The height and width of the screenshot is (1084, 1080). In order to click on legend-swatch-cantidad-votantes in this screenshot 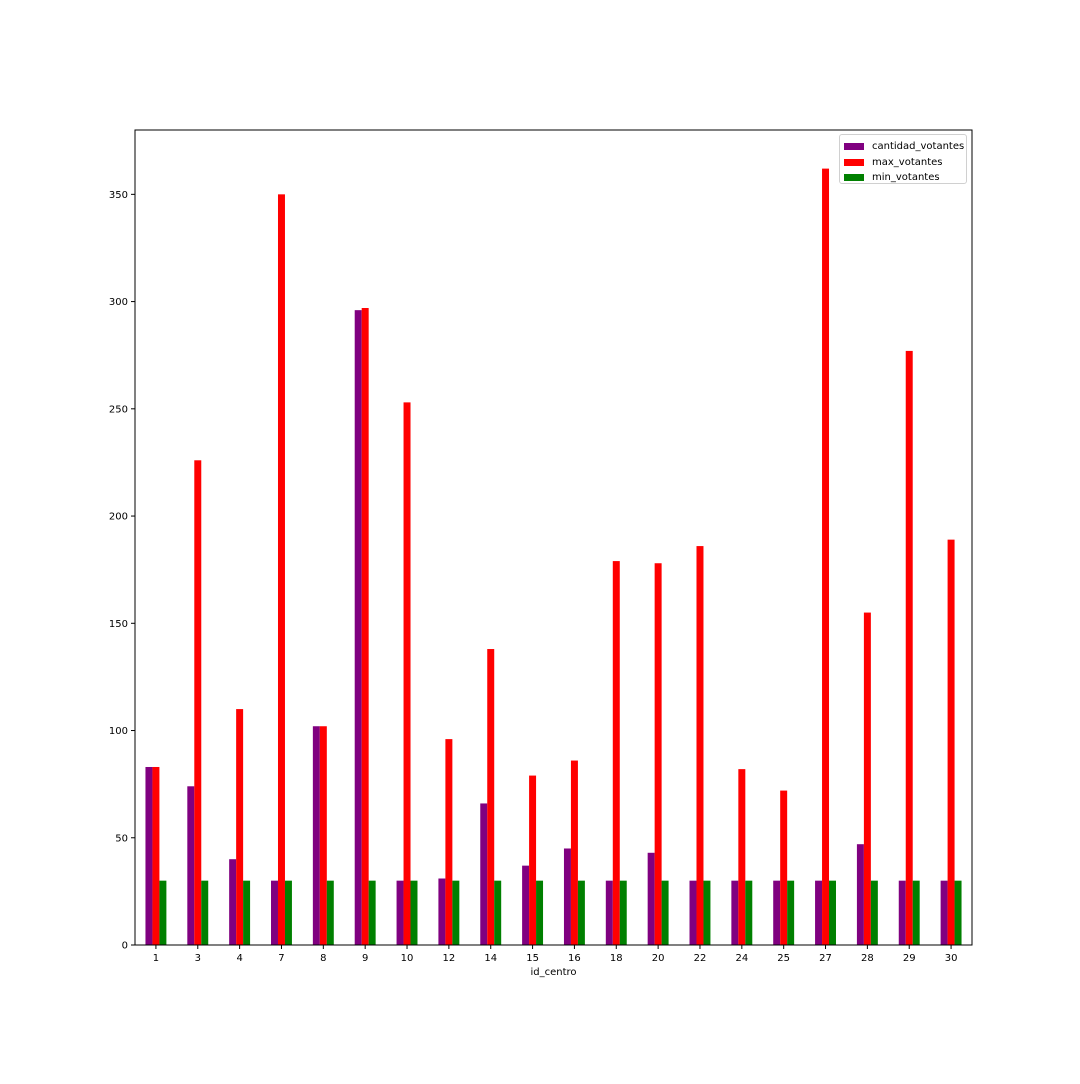, I will do `click(854, 147)`.